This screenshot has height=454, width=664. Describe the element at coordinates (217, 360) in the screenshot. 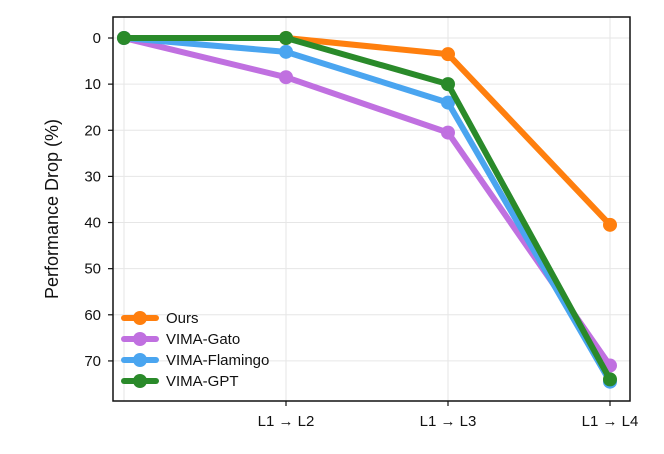

I see `legend-label: VIMA-Flamingo` at that location.